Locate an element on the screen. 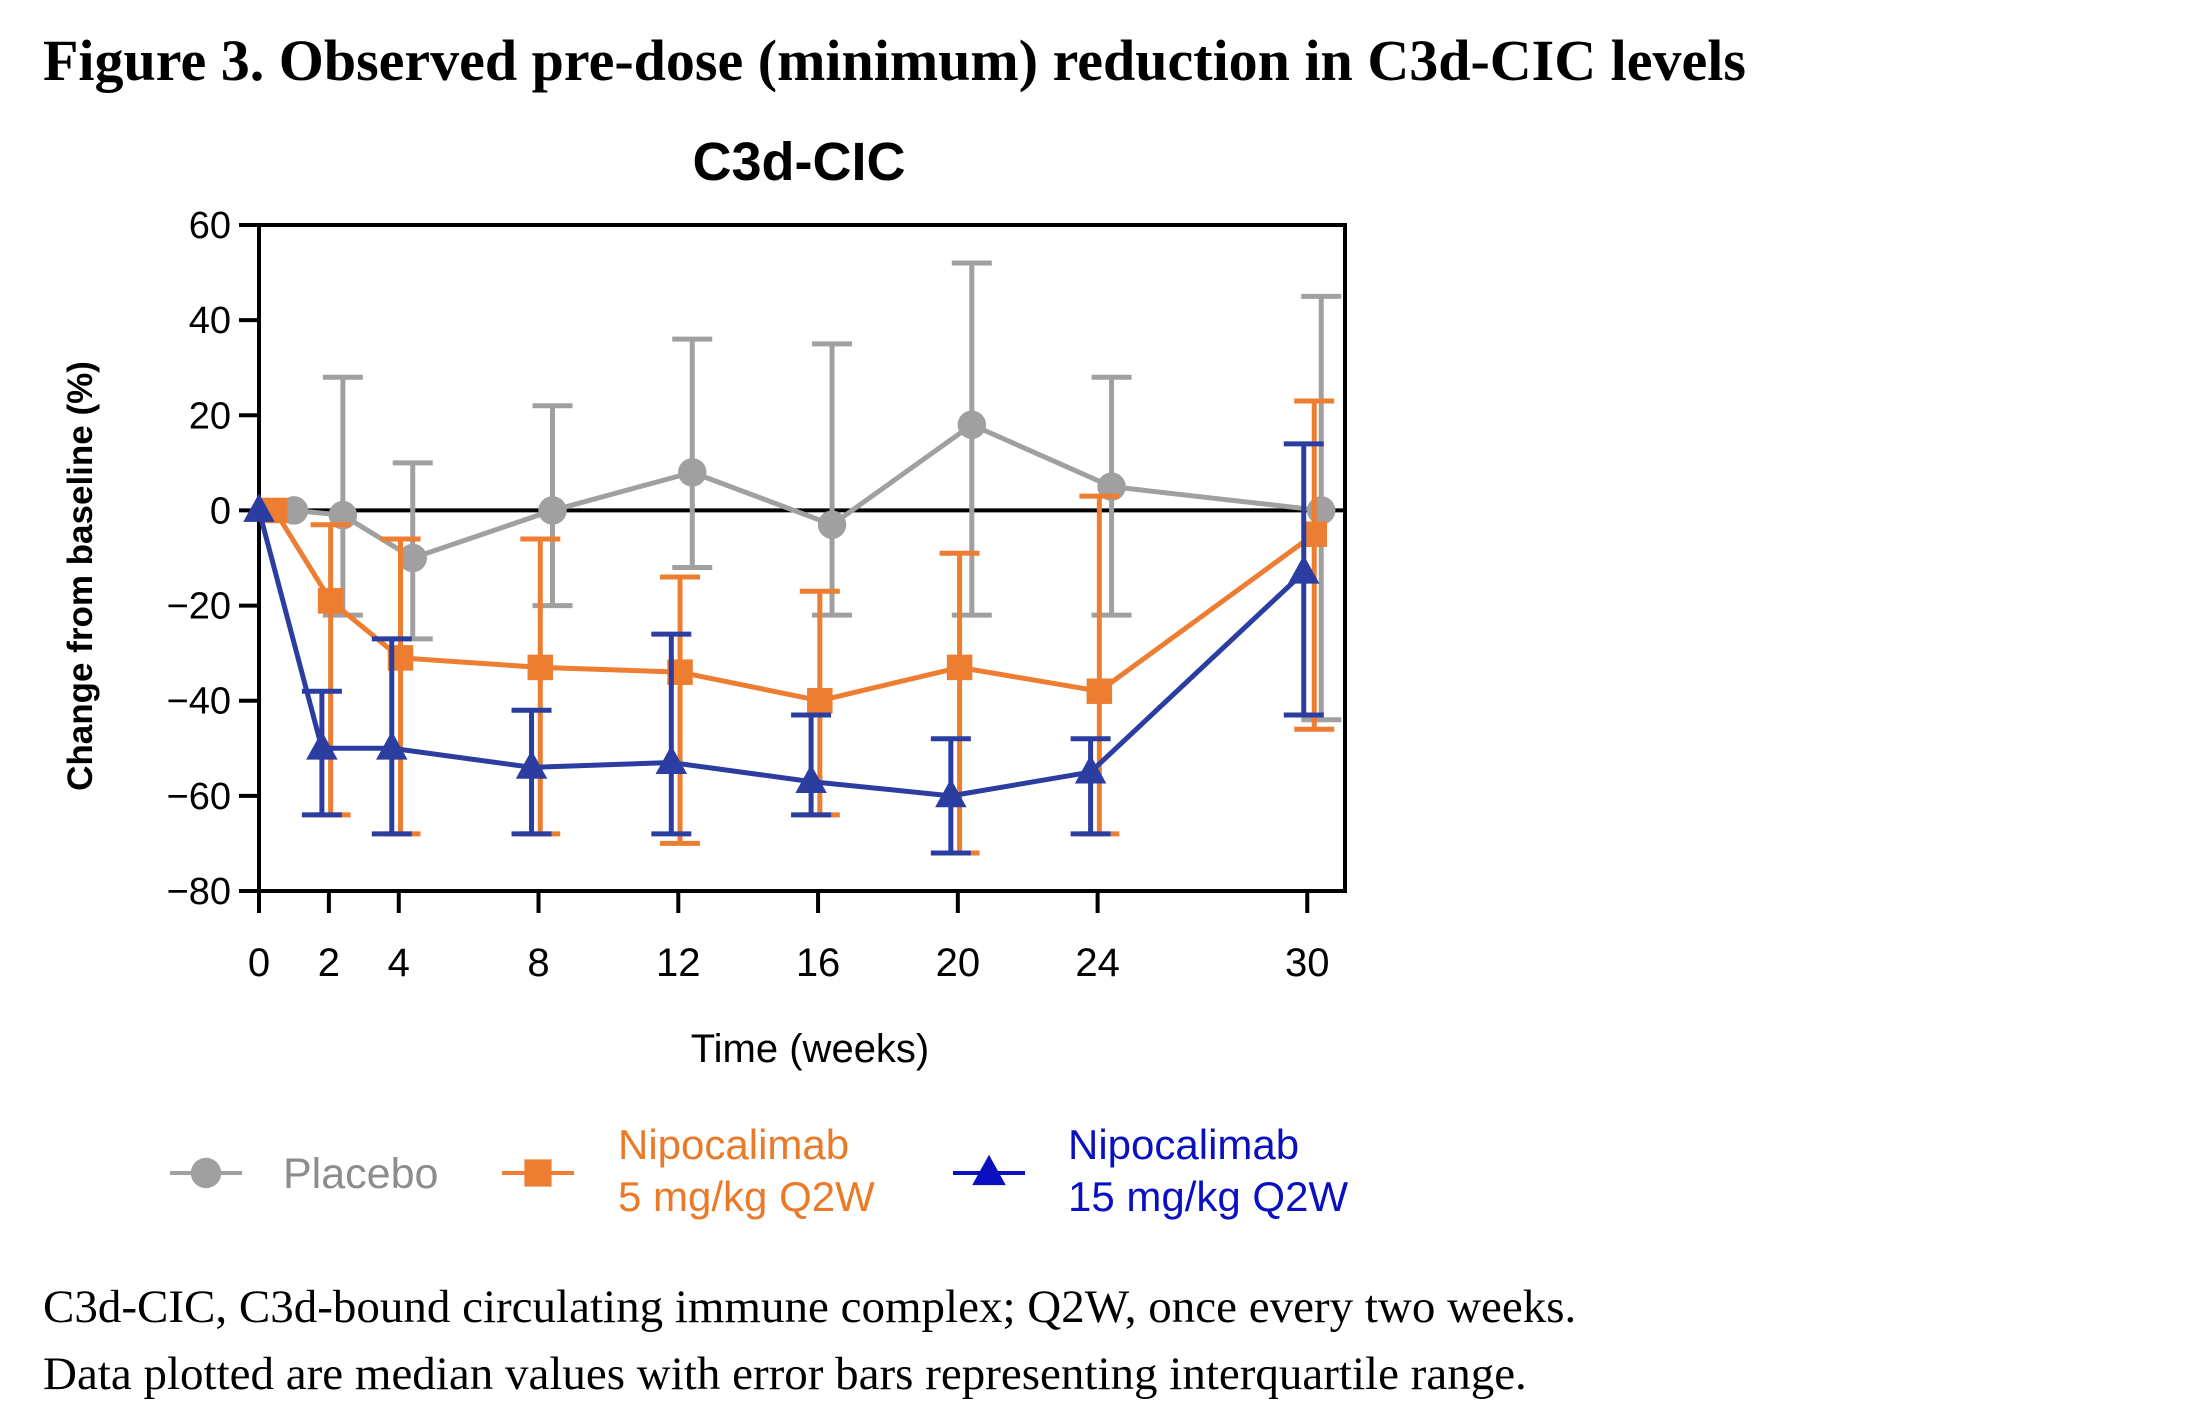 The width and height of the screenshot is (2206, 1422). legend-item-placebo: Placebo is located at coordinates (304, 1174).